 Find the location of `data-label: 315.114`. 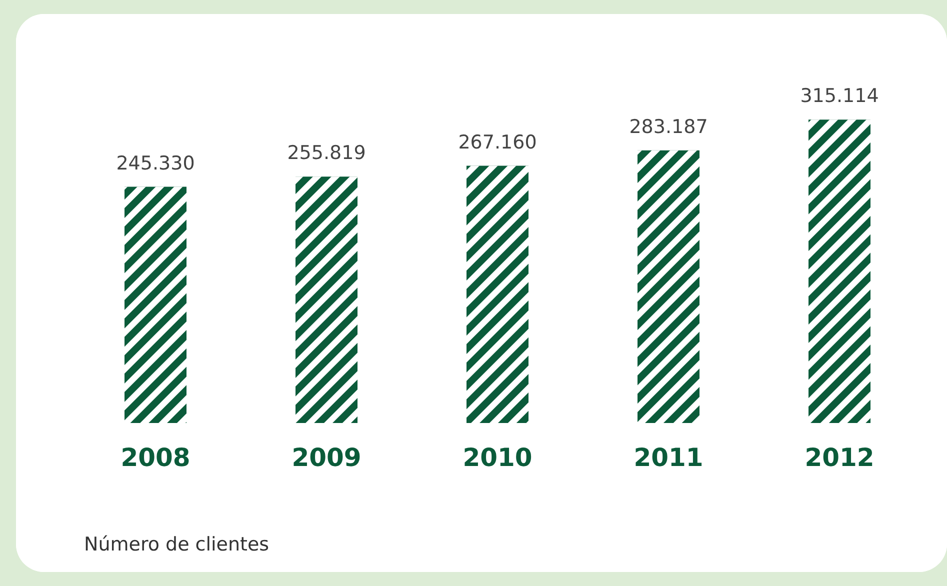

data-label: 315.114 is located at coordinates (839, 96).